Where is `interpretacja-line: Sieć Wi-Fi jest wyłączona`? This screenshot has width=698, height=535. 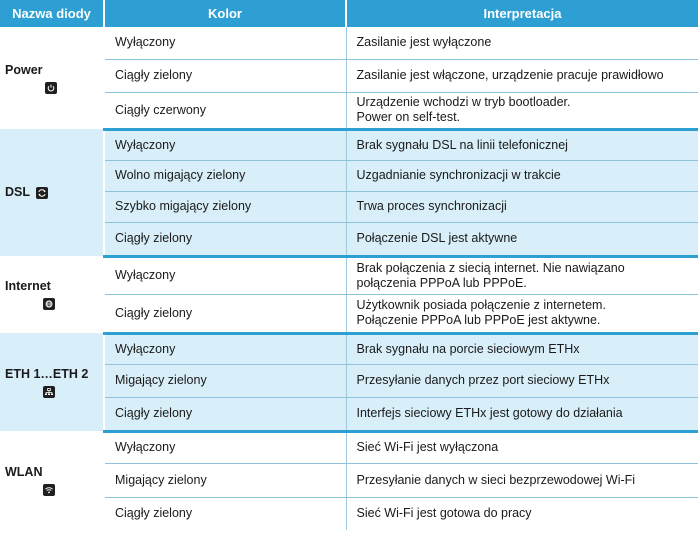 interpretacja-line: Sieć Wi-Fi jest wyłączona is located at coordinates (427, 447).